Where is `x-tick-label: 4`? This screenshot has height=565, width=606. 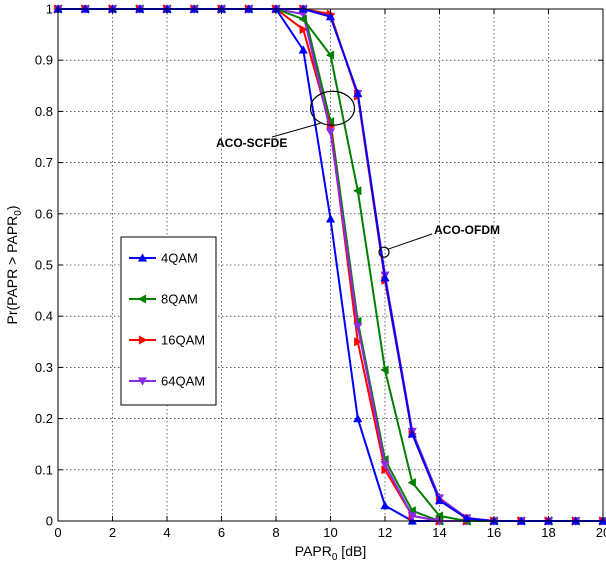 x-tick-label: 4 is located at coordinates (166, 532).